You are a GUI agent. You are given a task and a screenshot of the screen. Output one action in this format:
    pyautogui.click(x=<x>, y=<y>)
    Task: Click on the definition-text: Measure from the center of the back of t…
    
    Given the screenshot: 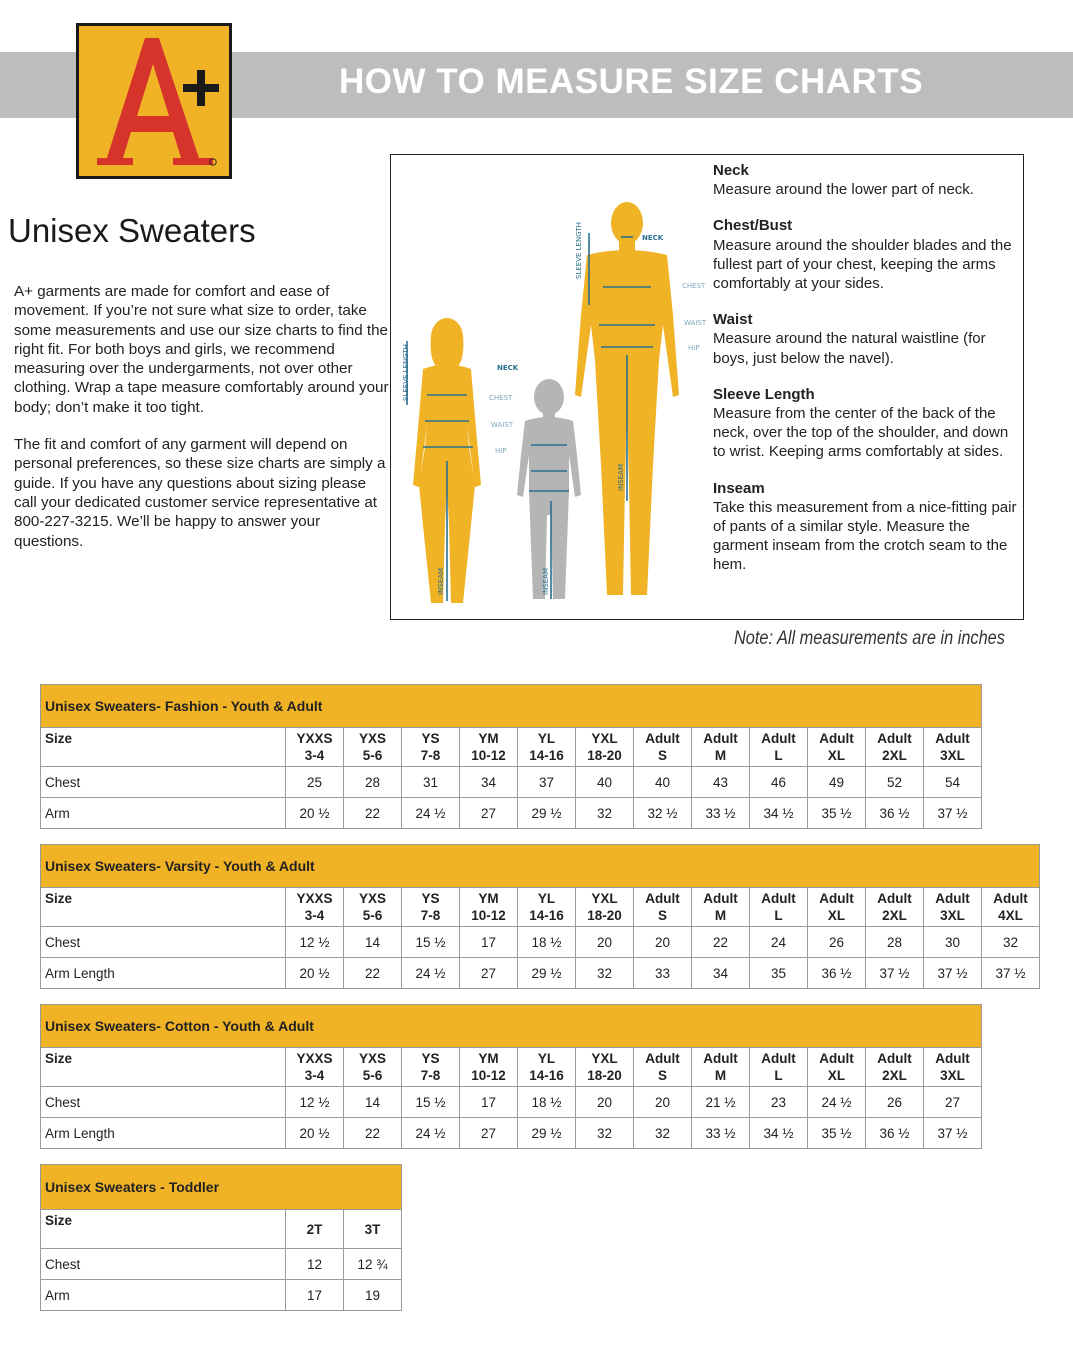 What is the action you would take?
    pyautogui.click(x=861, y=433)
    